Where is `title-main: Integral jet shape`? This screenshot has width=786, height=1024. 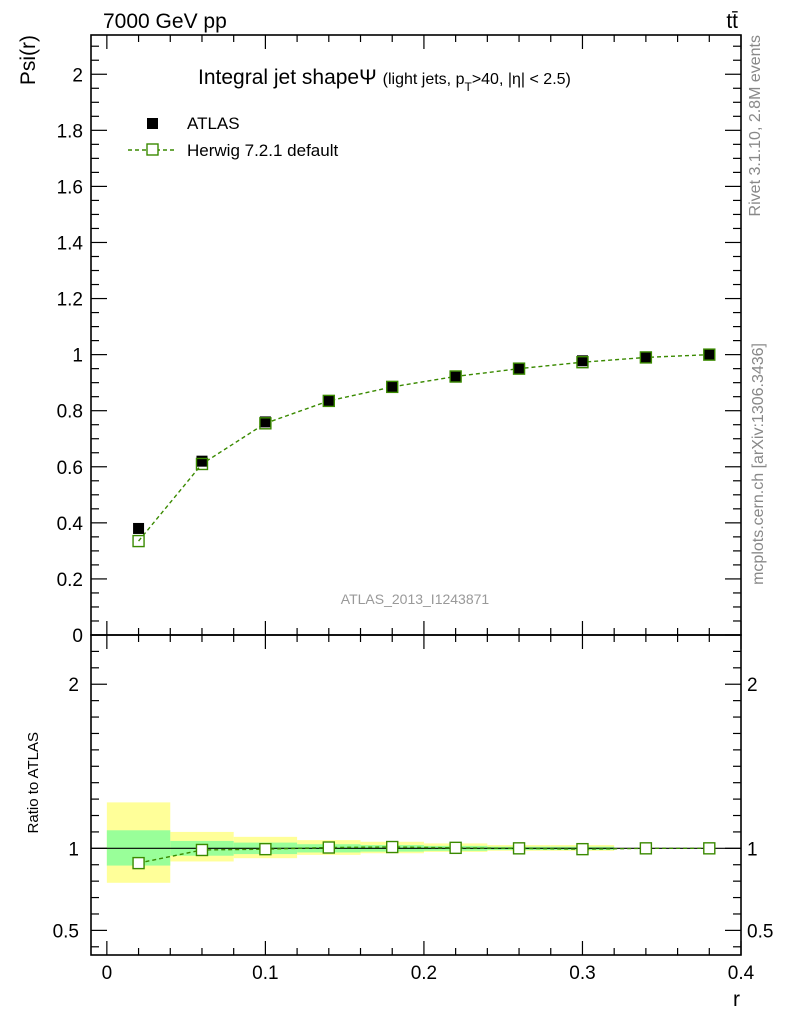 title-main: Integral jet shape is located at coordinates (278, 77).